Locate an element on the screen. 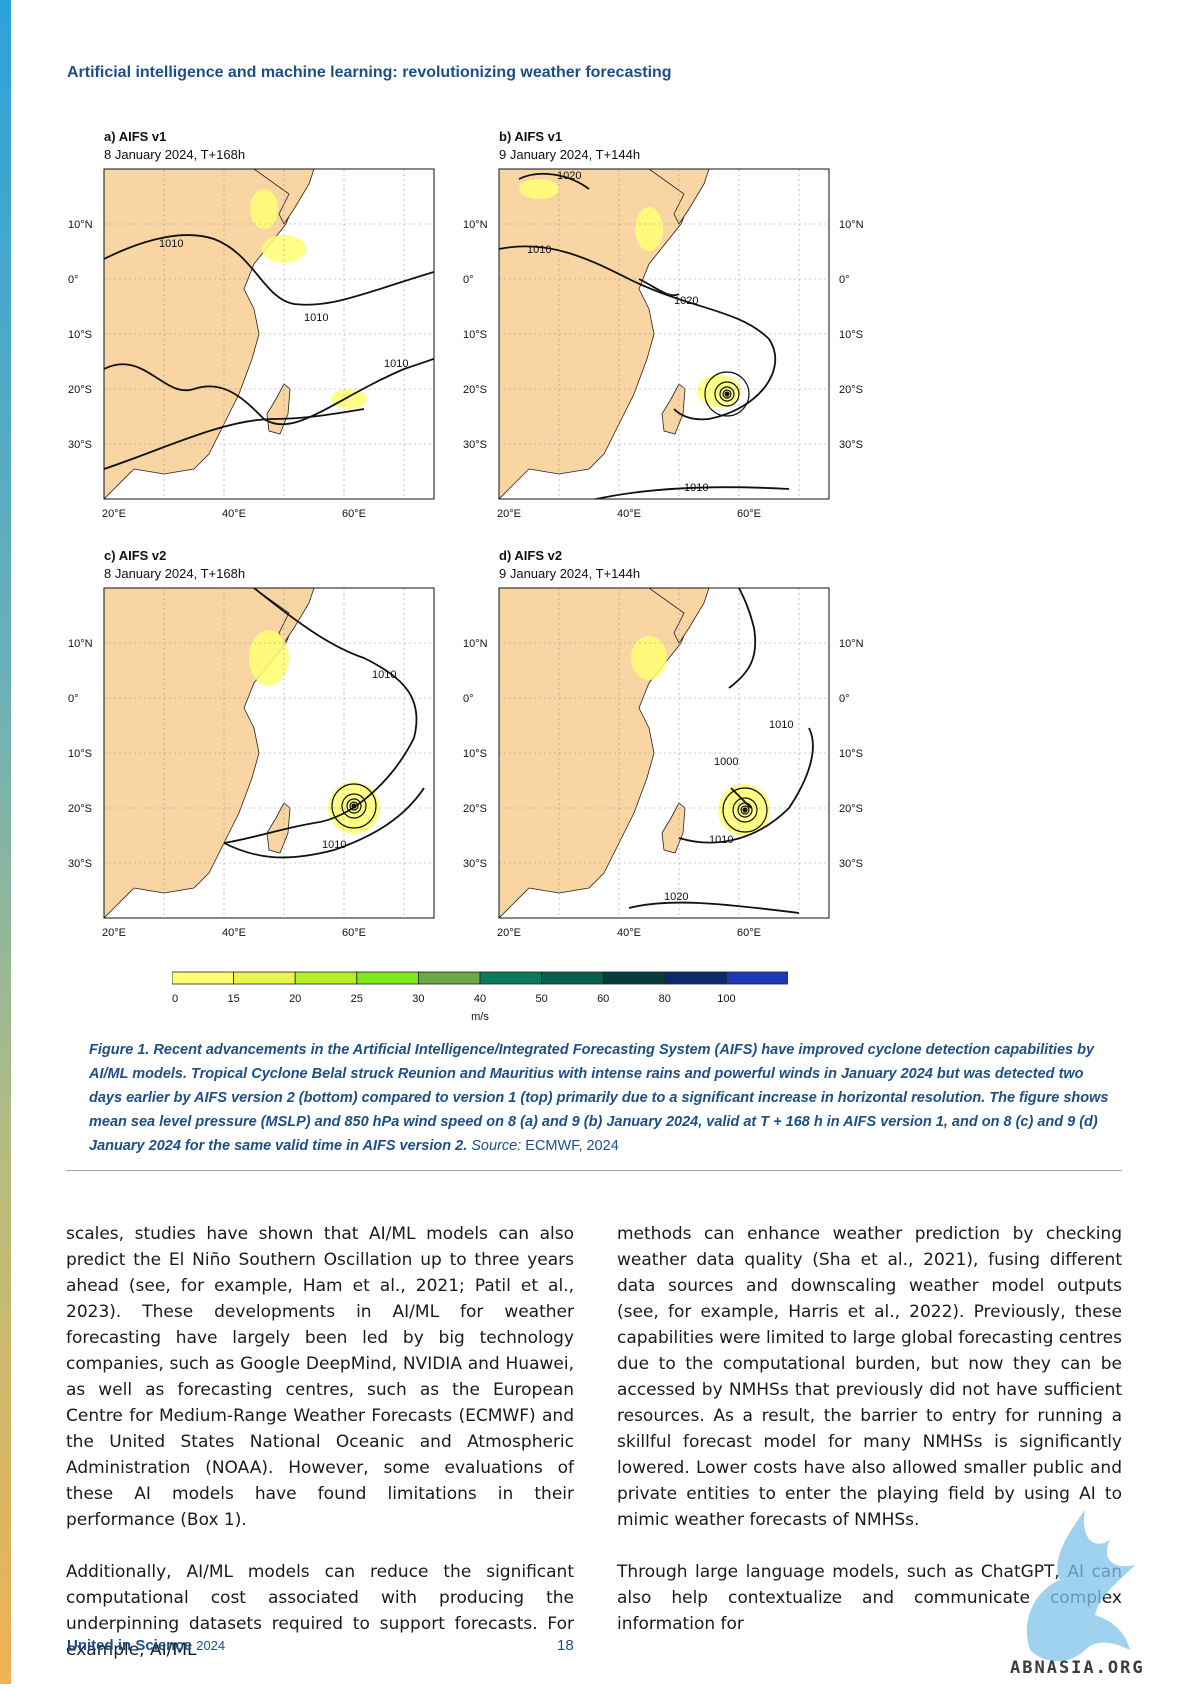  footer-title: United in Science is located at coordinates (130, 1645).